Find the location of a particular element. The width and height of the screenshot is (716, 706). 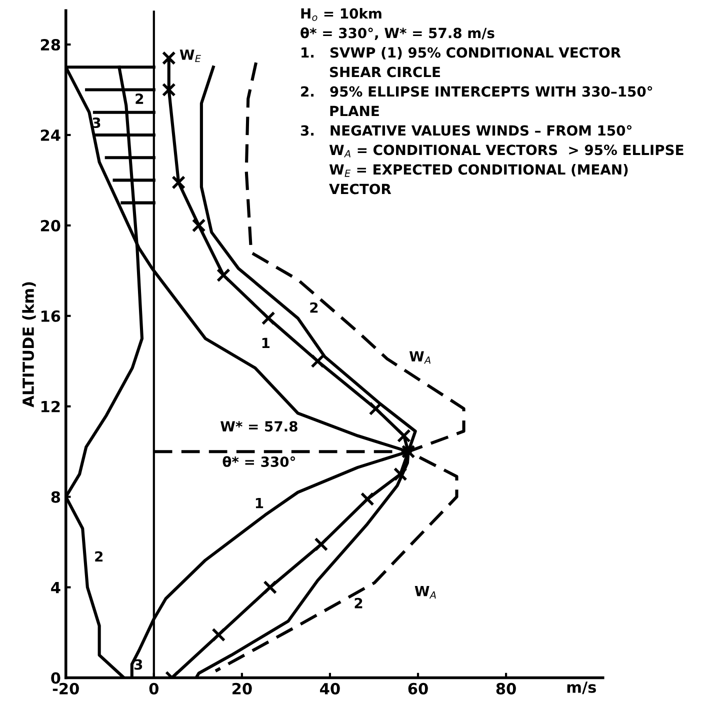

y-tick-label: 20 is located at coordinates (50, 226).